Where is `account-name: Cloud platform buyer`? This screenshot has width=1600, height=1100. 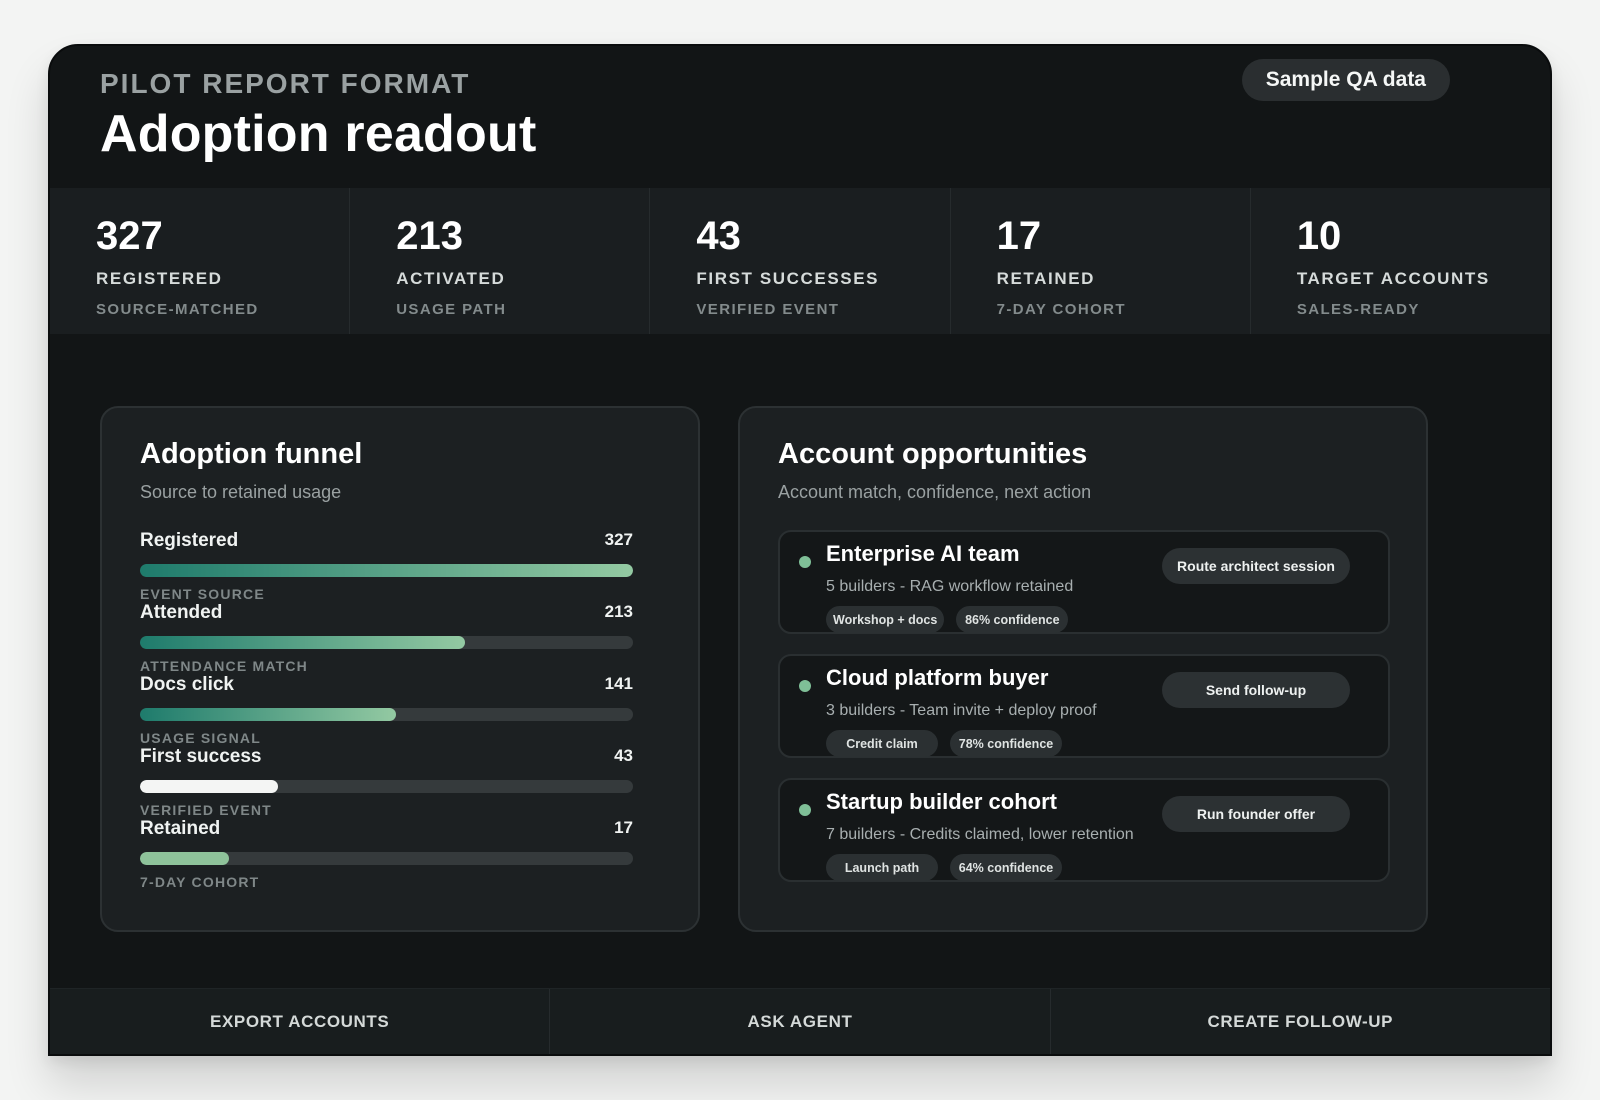 account-name: Cloud platform buyer is located at coordinates (937, 677).